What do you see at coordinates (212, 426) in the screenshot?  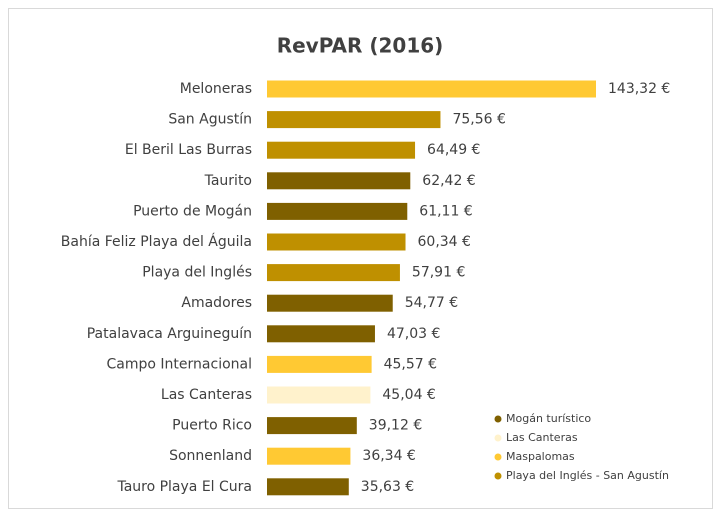 I see `category-label: Puerto Rico` at bounding box center [212, 426].